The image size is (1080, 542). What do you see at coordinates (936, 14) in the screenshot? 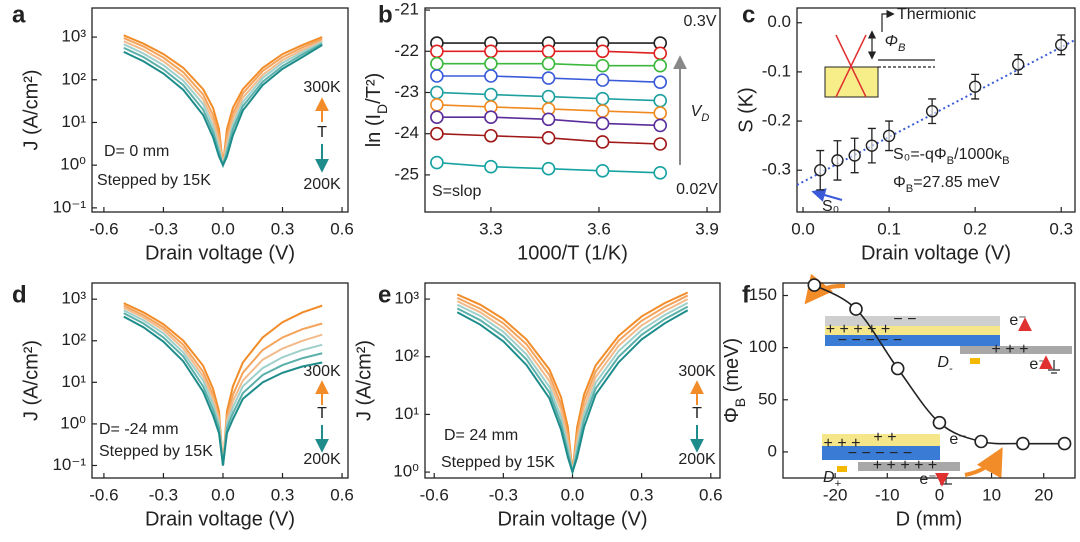
I see `annotation: Thermionic` at bounding box center [936, 14].